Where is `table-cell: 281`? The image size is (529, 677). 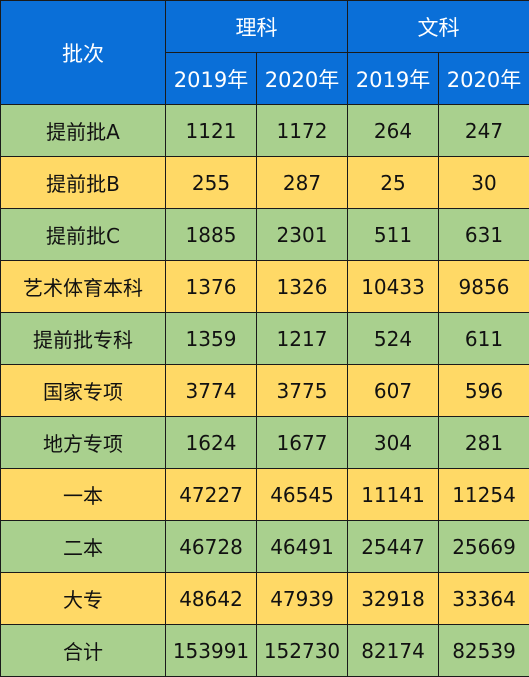 table-cell: 281 is located at coordinates (483, 442).